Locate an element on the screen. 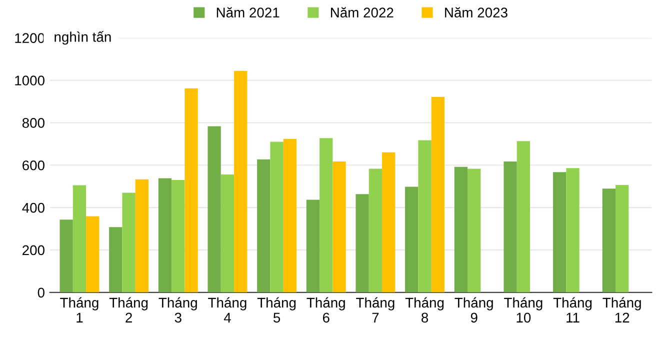  x-tick-label: Tháng 7 is located at coordinates (375, 309).